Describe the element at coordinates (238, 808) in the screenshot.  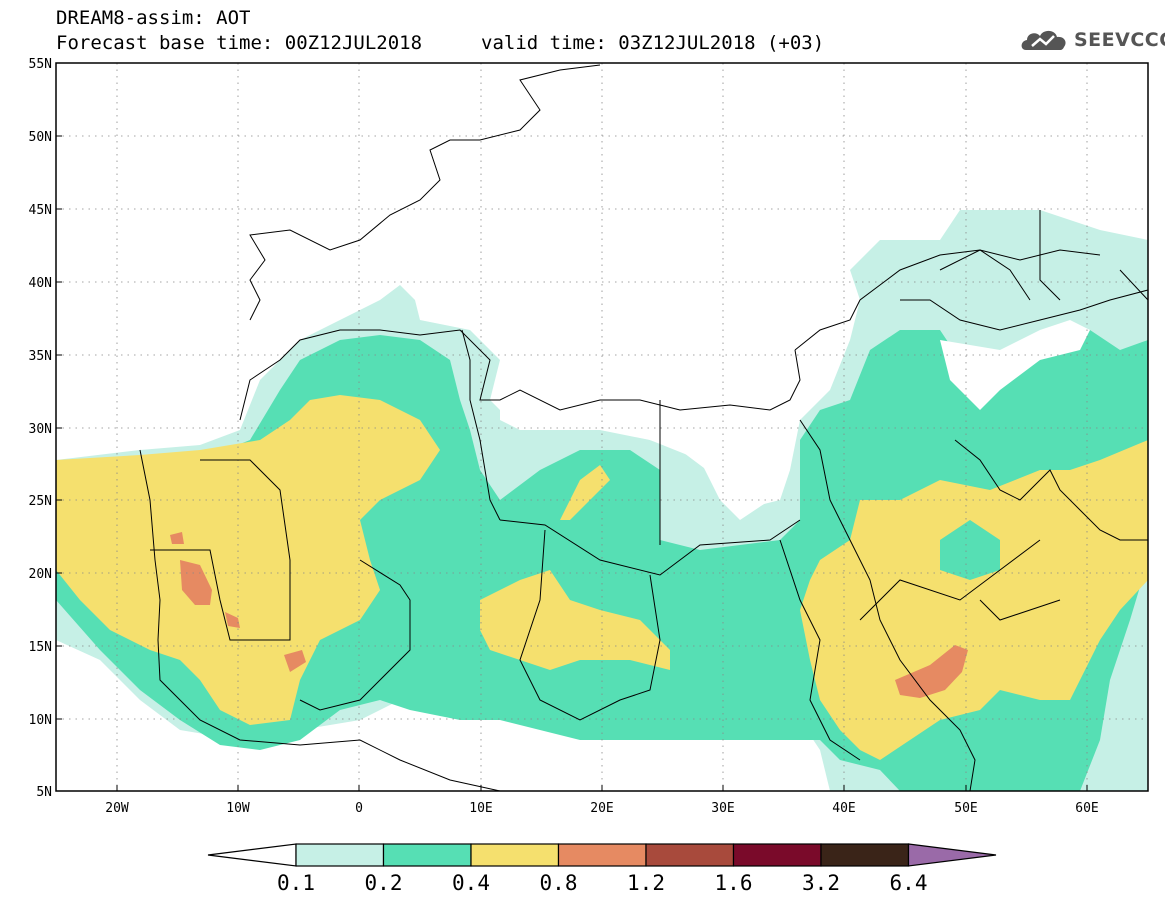
I see `lon-label-10w: 10W` at that location.